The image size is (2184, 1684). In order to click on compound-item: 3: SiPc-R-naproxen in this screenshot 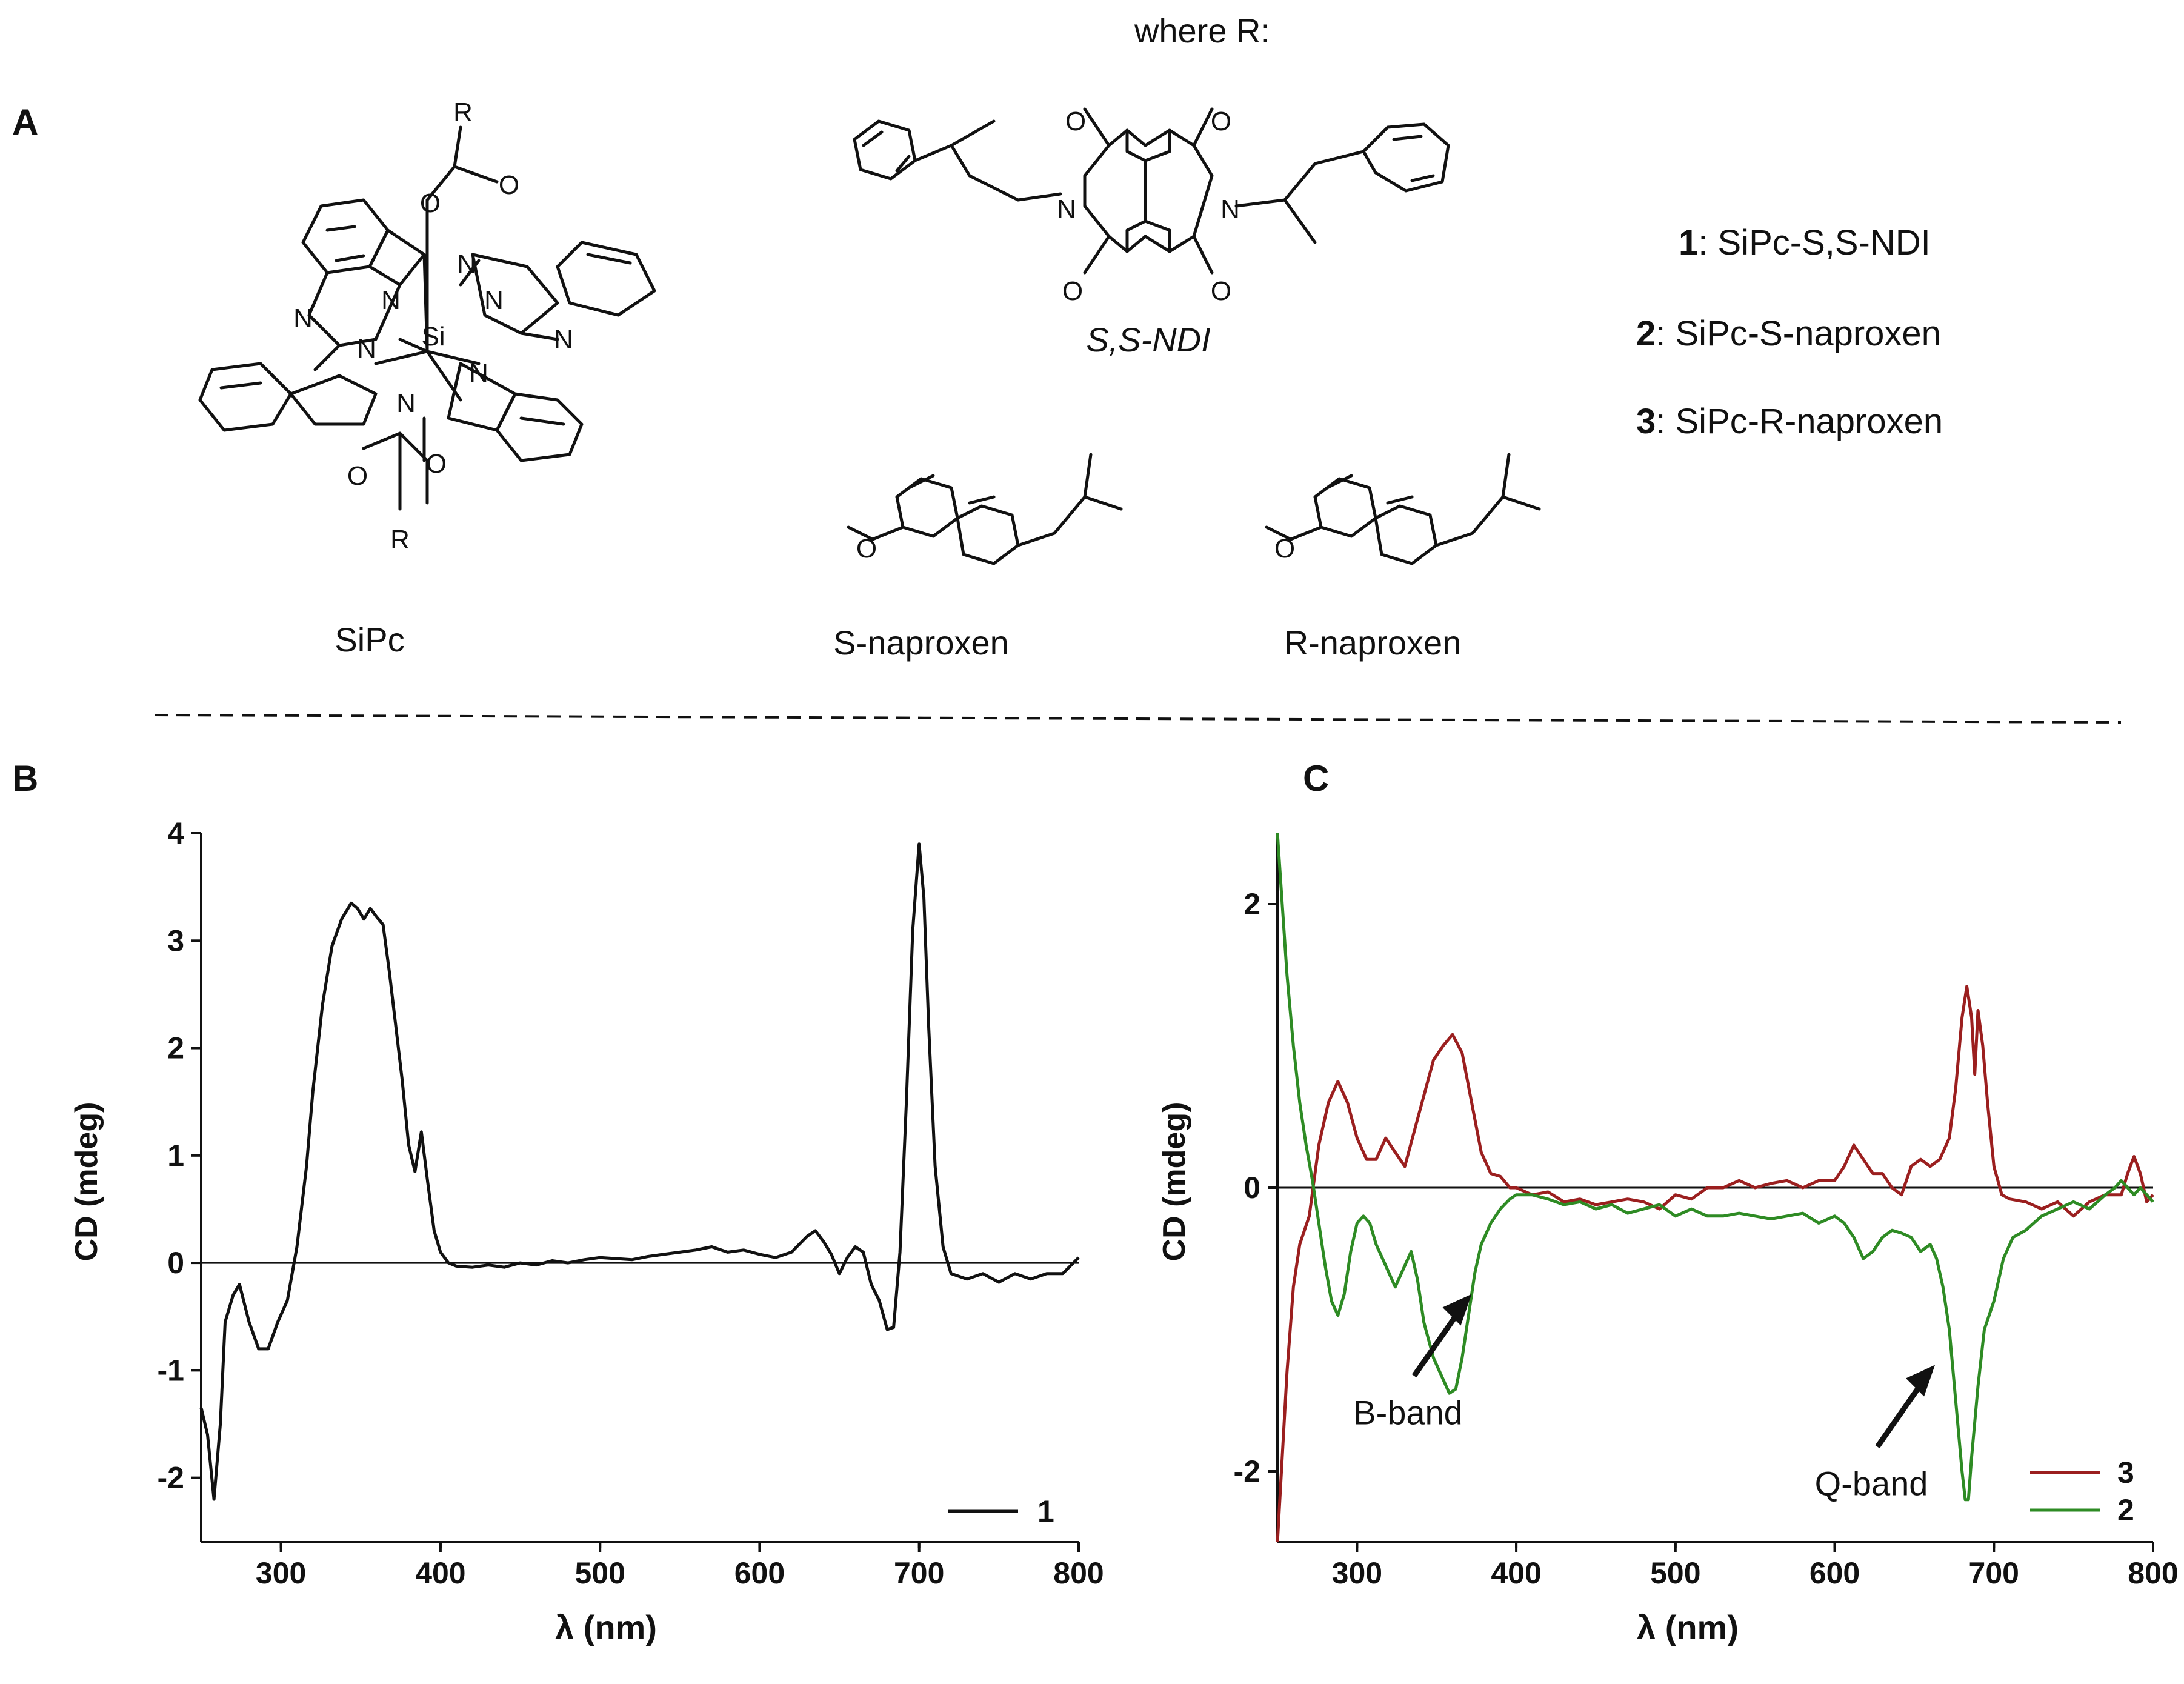, I will do `click(1789, 421)`.